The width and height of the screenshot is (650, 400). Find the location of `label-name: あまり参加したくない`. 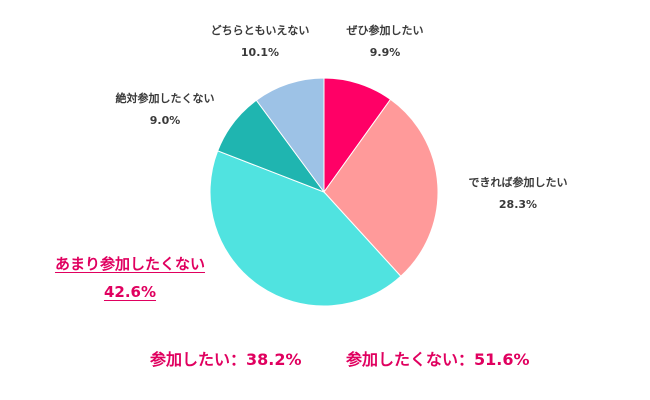

label-name: あまり参加したくない is located at coordinates (129, 264).